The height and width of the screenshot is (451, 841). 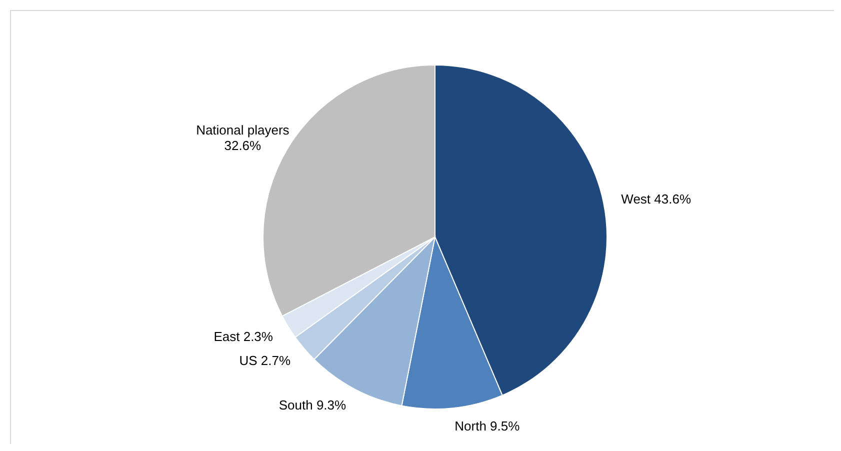 I want to click on slice-label: South 9.3%, so click(x=312, y=404).